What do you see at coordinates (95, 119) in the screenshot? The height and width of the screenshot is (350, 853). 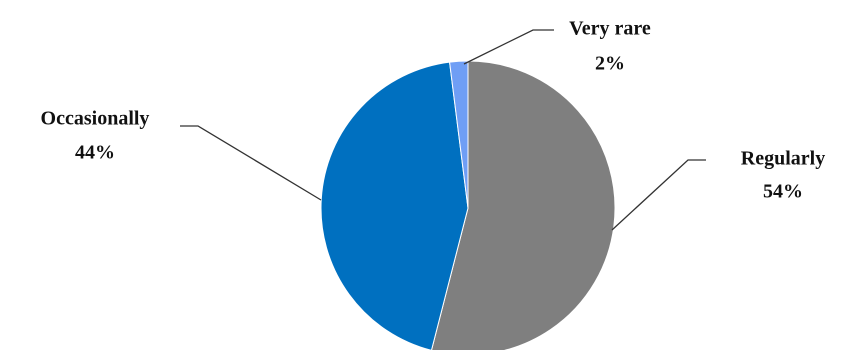 I see `slice-label: Occasionally` at bounding box center [95, 119].